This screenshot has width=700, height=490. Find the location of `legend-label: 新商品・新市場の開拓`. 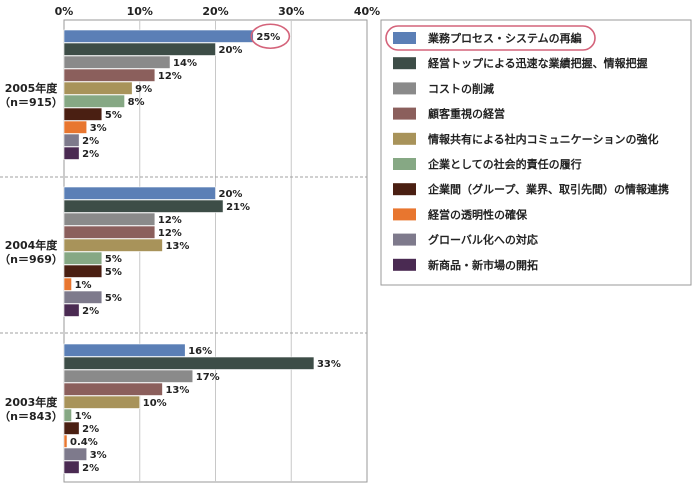

legend-label: 新商品・新市場の開拓 is located at coordinates (483, 265).